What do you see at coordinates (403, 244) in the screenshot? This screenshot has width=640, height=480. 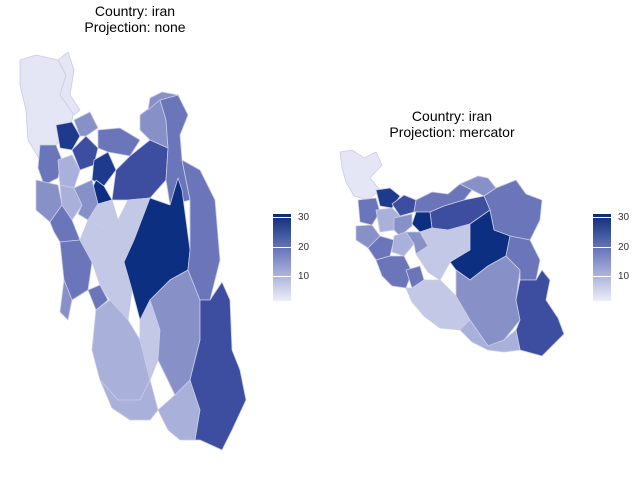 I see `region-hamadan` at bounding box center [403, 244].